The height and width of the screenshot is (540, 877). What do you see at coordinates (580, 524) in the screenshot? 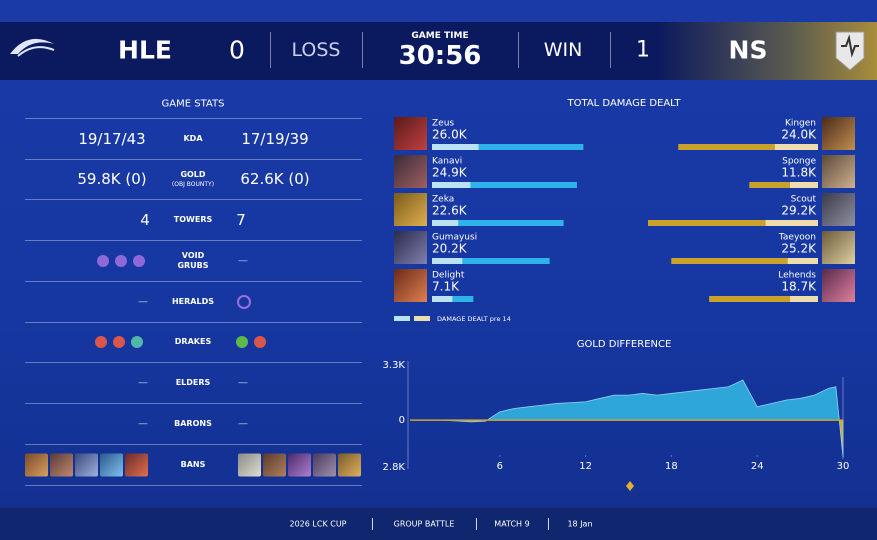
I see `footer-text: 18 Jan` at bounding box center [580, 524].